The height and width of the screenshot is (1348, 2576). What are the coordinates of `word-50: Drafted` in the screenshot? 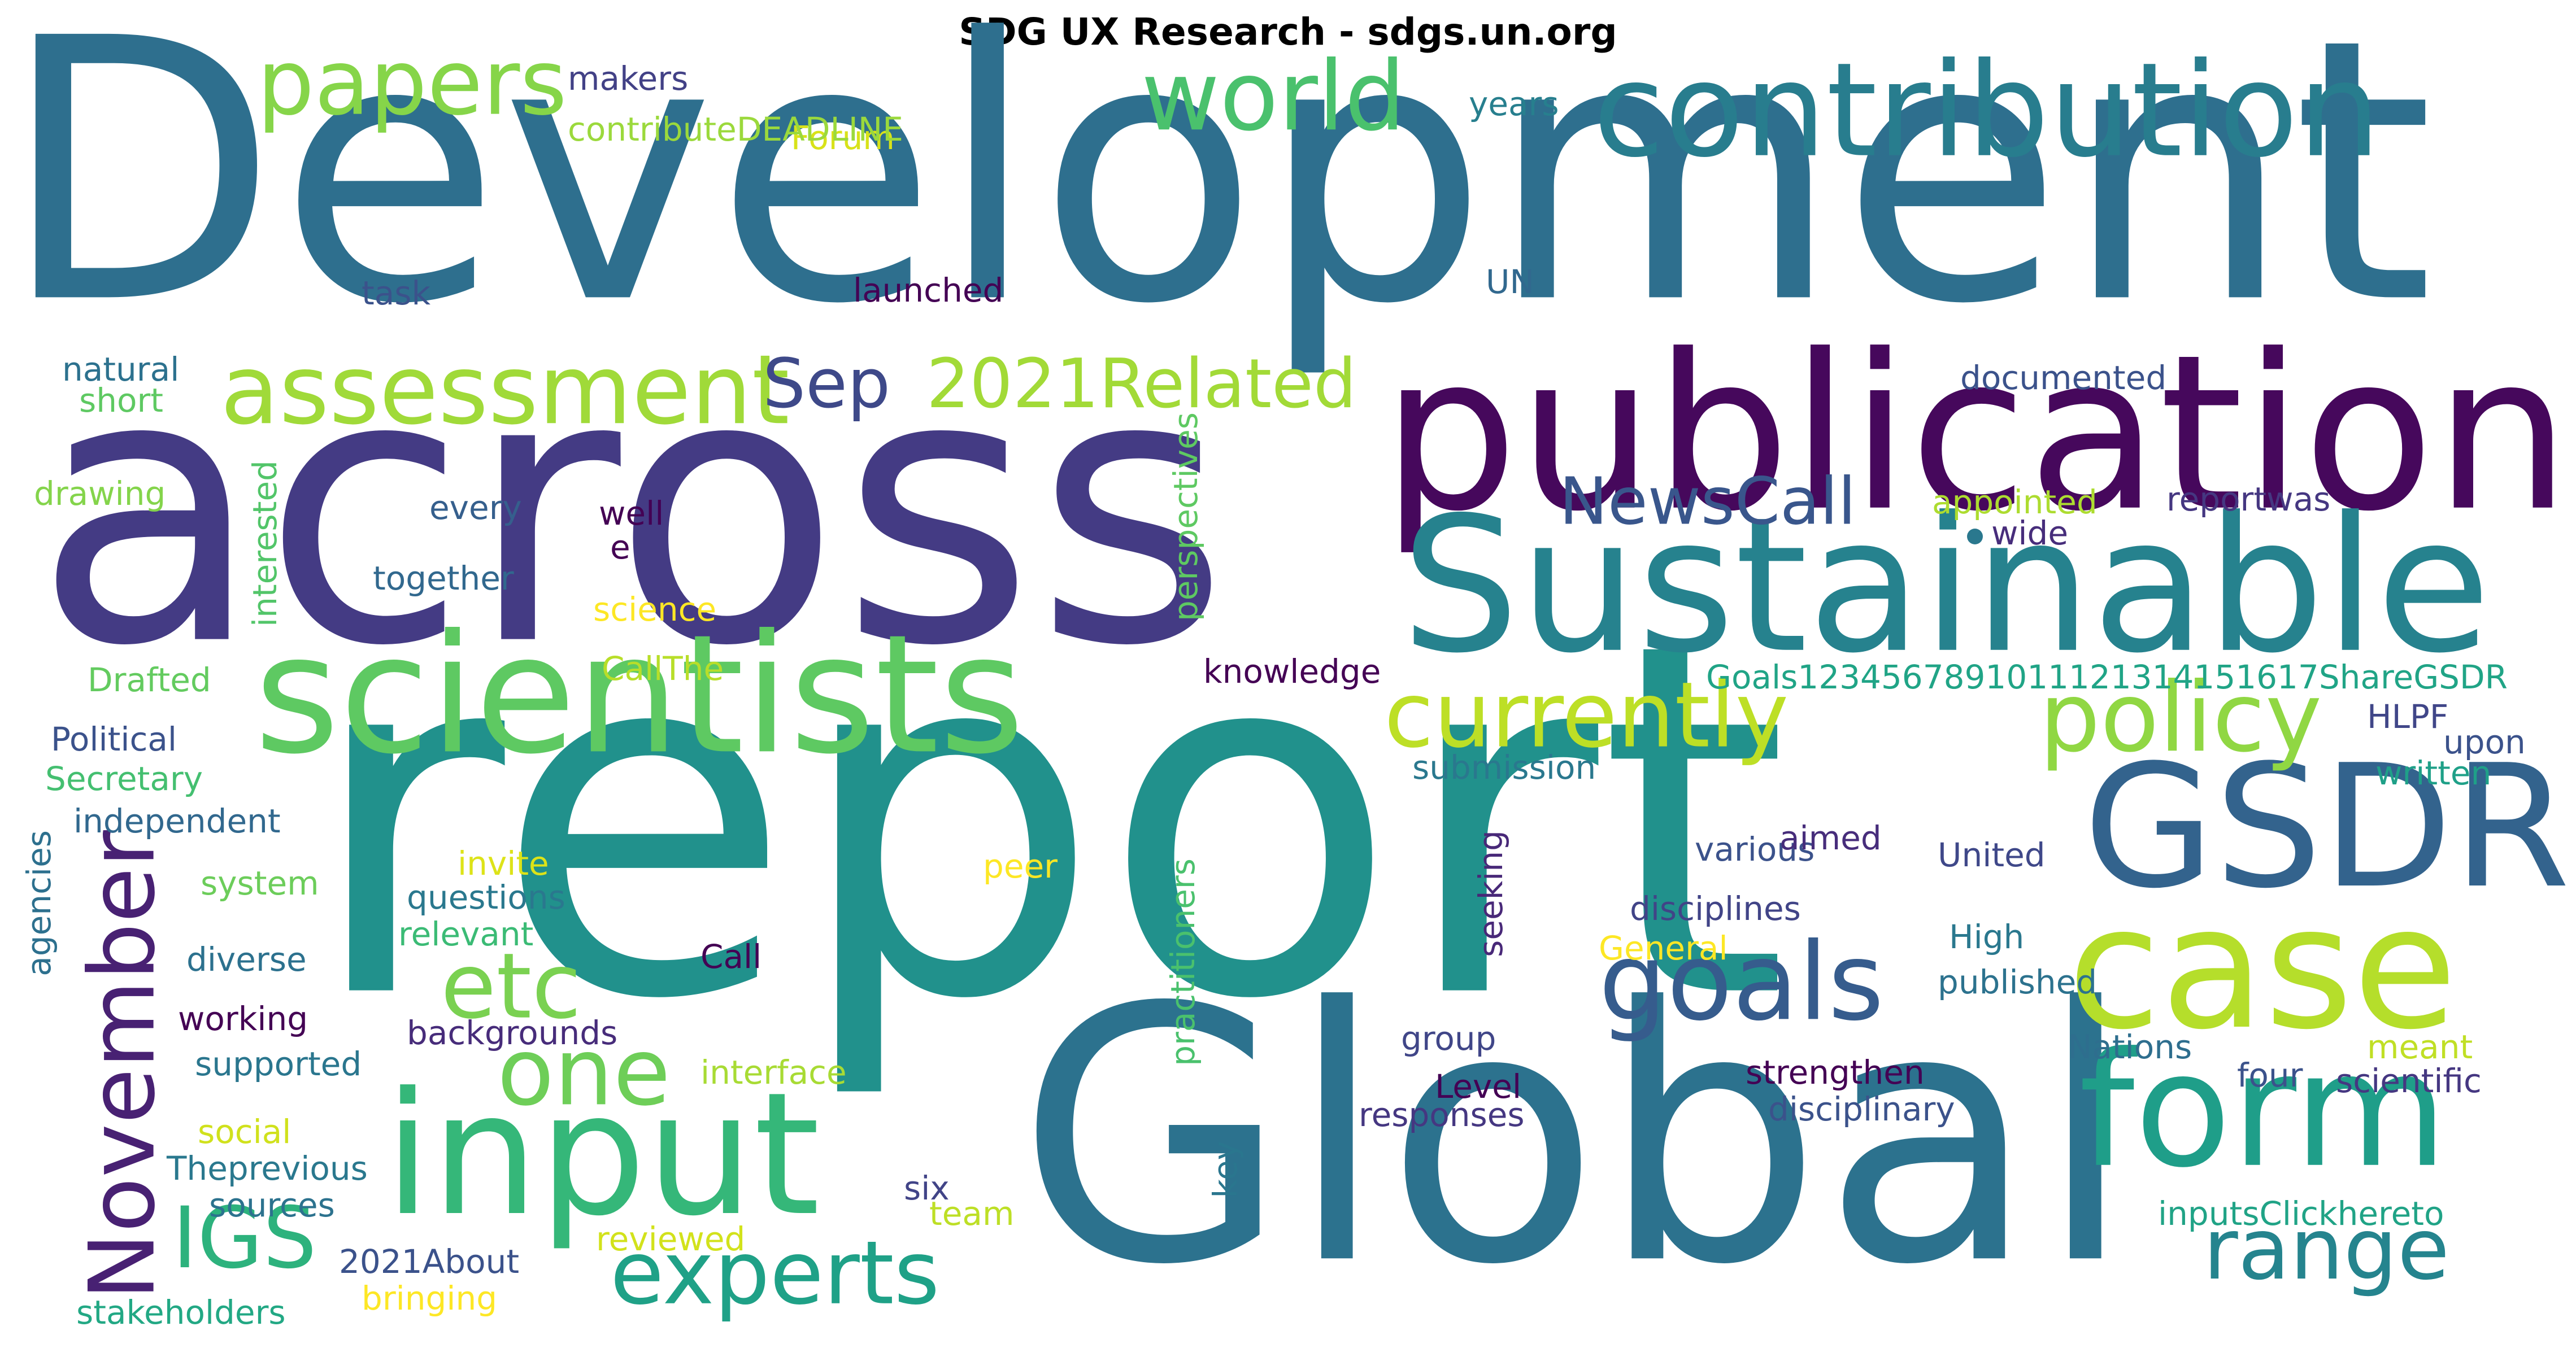 It's located at (149, 680).